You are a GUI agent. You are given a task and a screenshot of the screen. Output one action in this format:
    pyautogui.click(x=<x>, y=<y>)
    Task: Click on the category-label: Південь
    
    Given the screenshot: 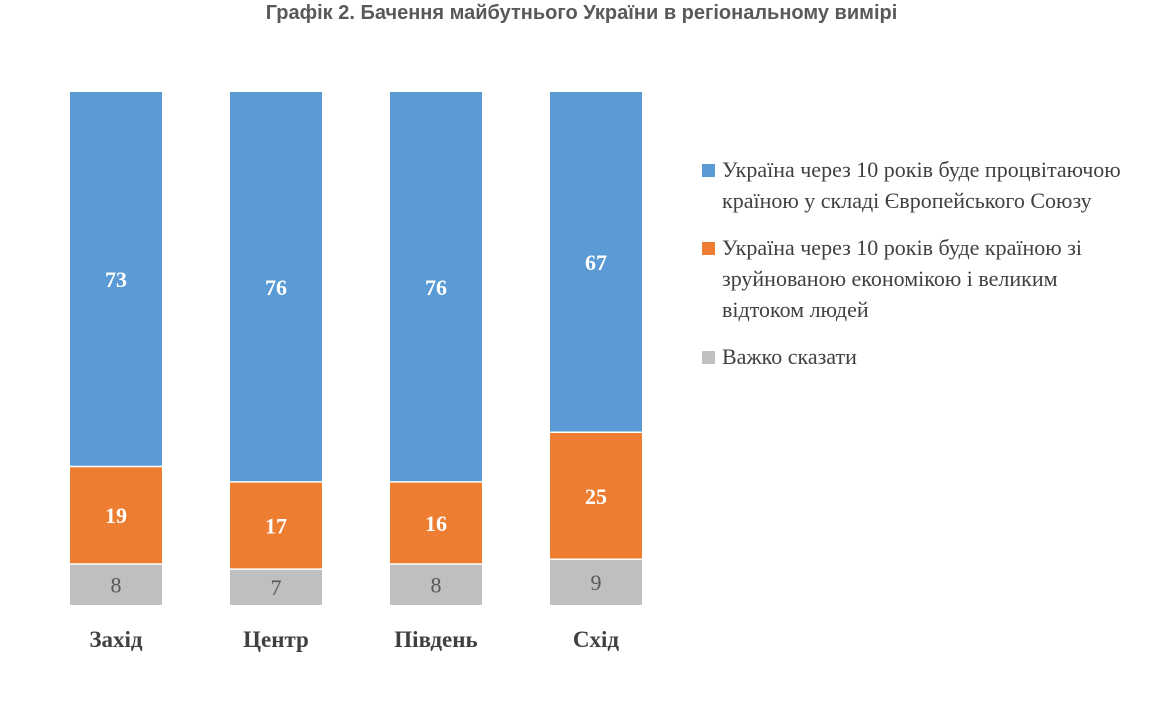 What is the action you would take?
    pyautogui.click(x=435, y=639)
    